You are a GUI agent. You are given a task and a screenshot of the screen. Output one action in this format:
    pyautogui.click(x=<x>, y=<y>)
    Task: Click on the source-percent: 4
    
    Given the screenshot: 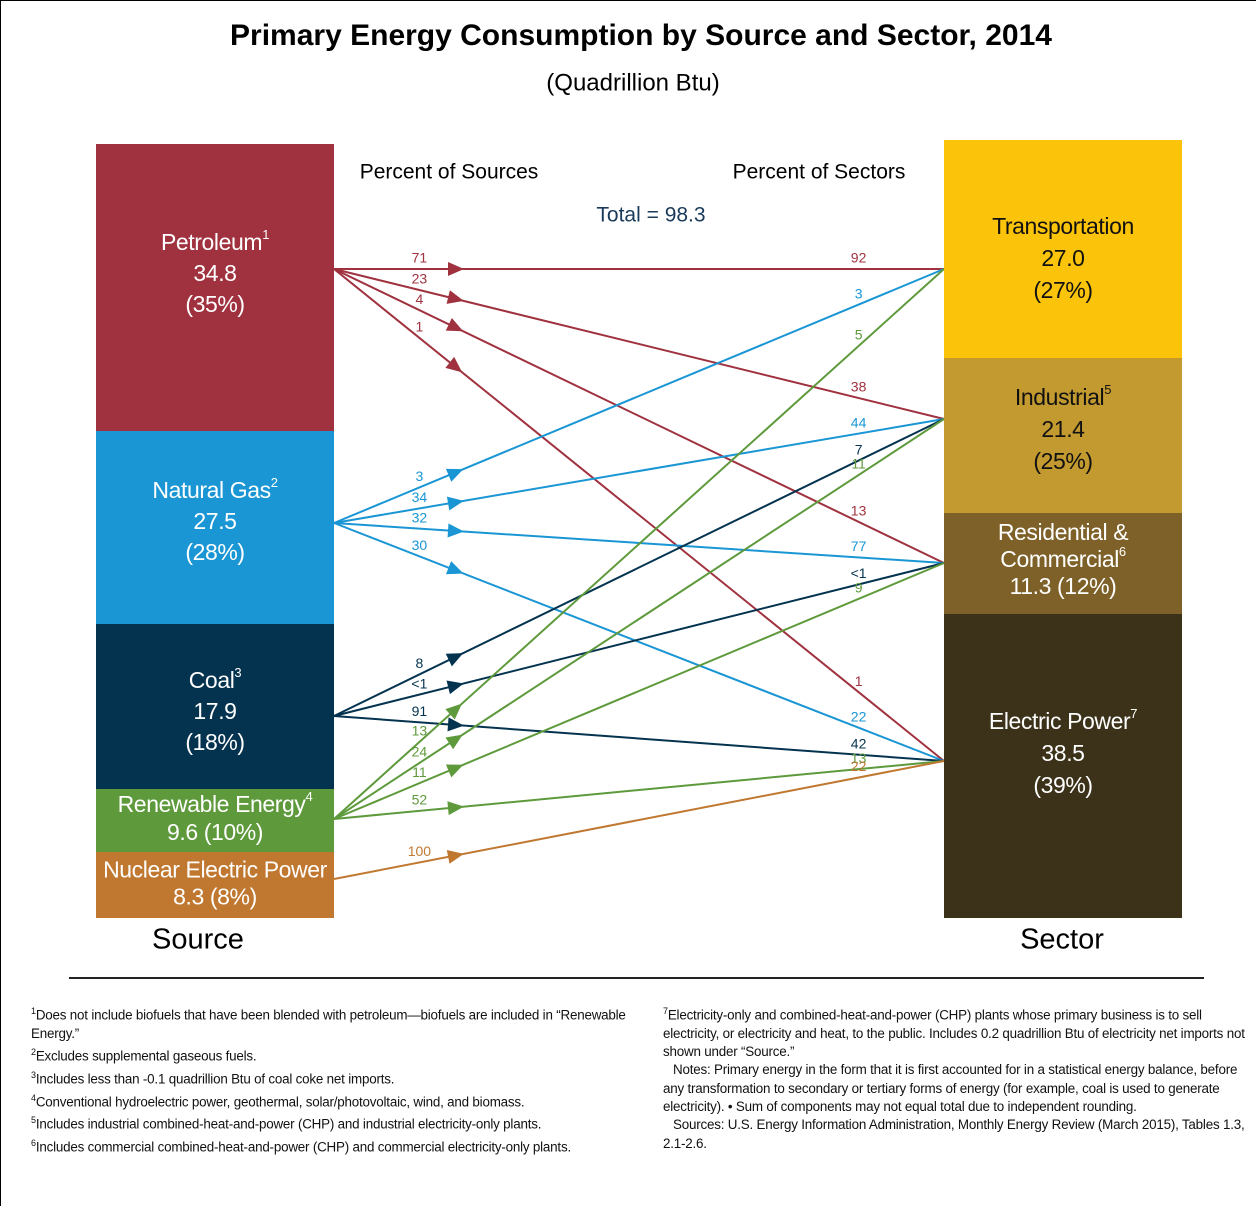 What is the action you would take?
    pyautogui.click(x=420, y=299)
    